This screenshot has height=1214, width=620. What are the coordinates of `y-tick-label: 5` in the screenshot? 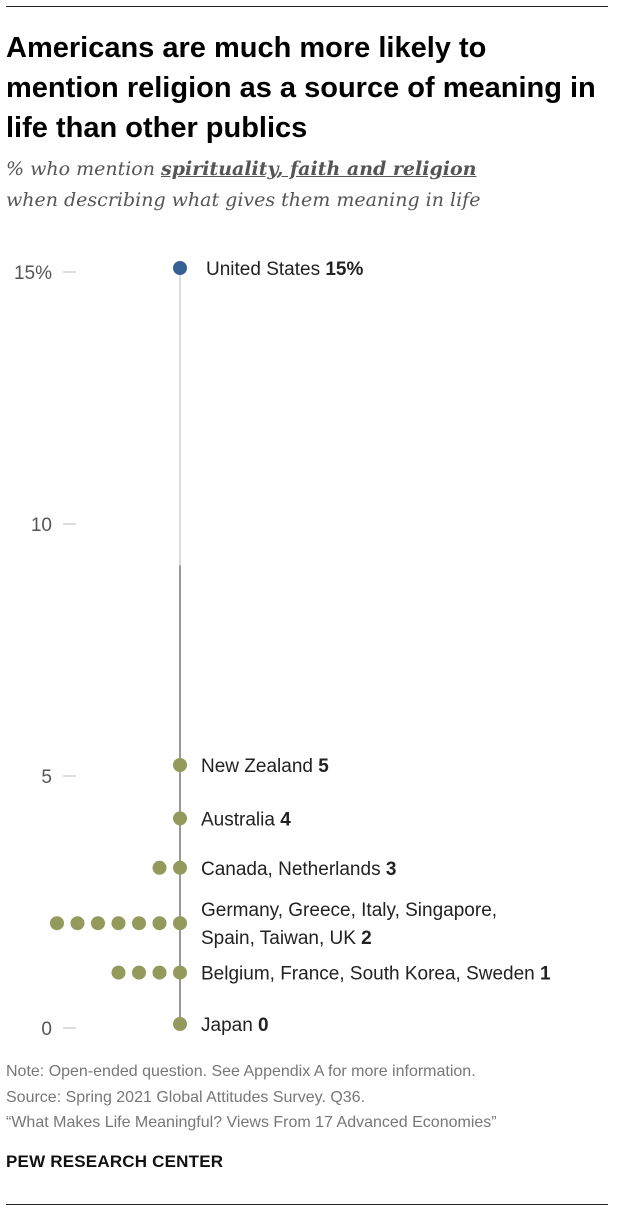 It's located at (46, 777).